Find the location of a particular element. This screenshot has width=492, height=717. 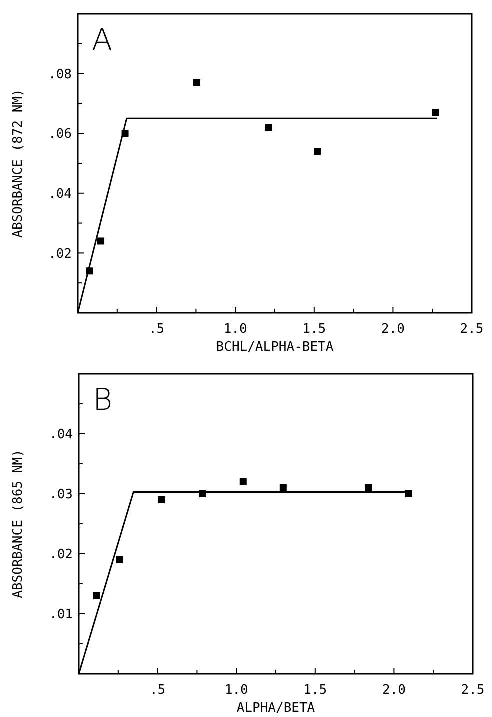

y-tick-label: .06 is located at coordinates (60, 134).